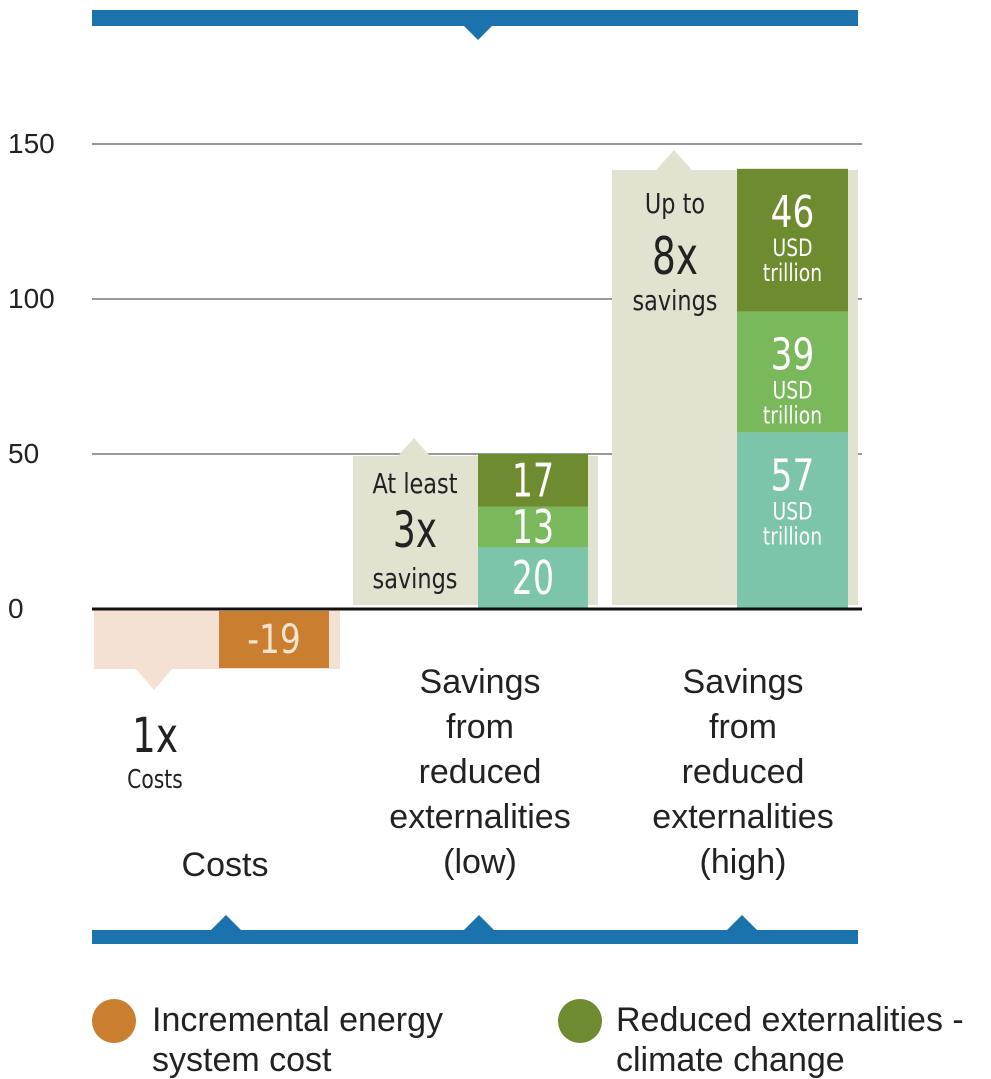  I want to click on y-tick-label: 150, so click(31, 143).